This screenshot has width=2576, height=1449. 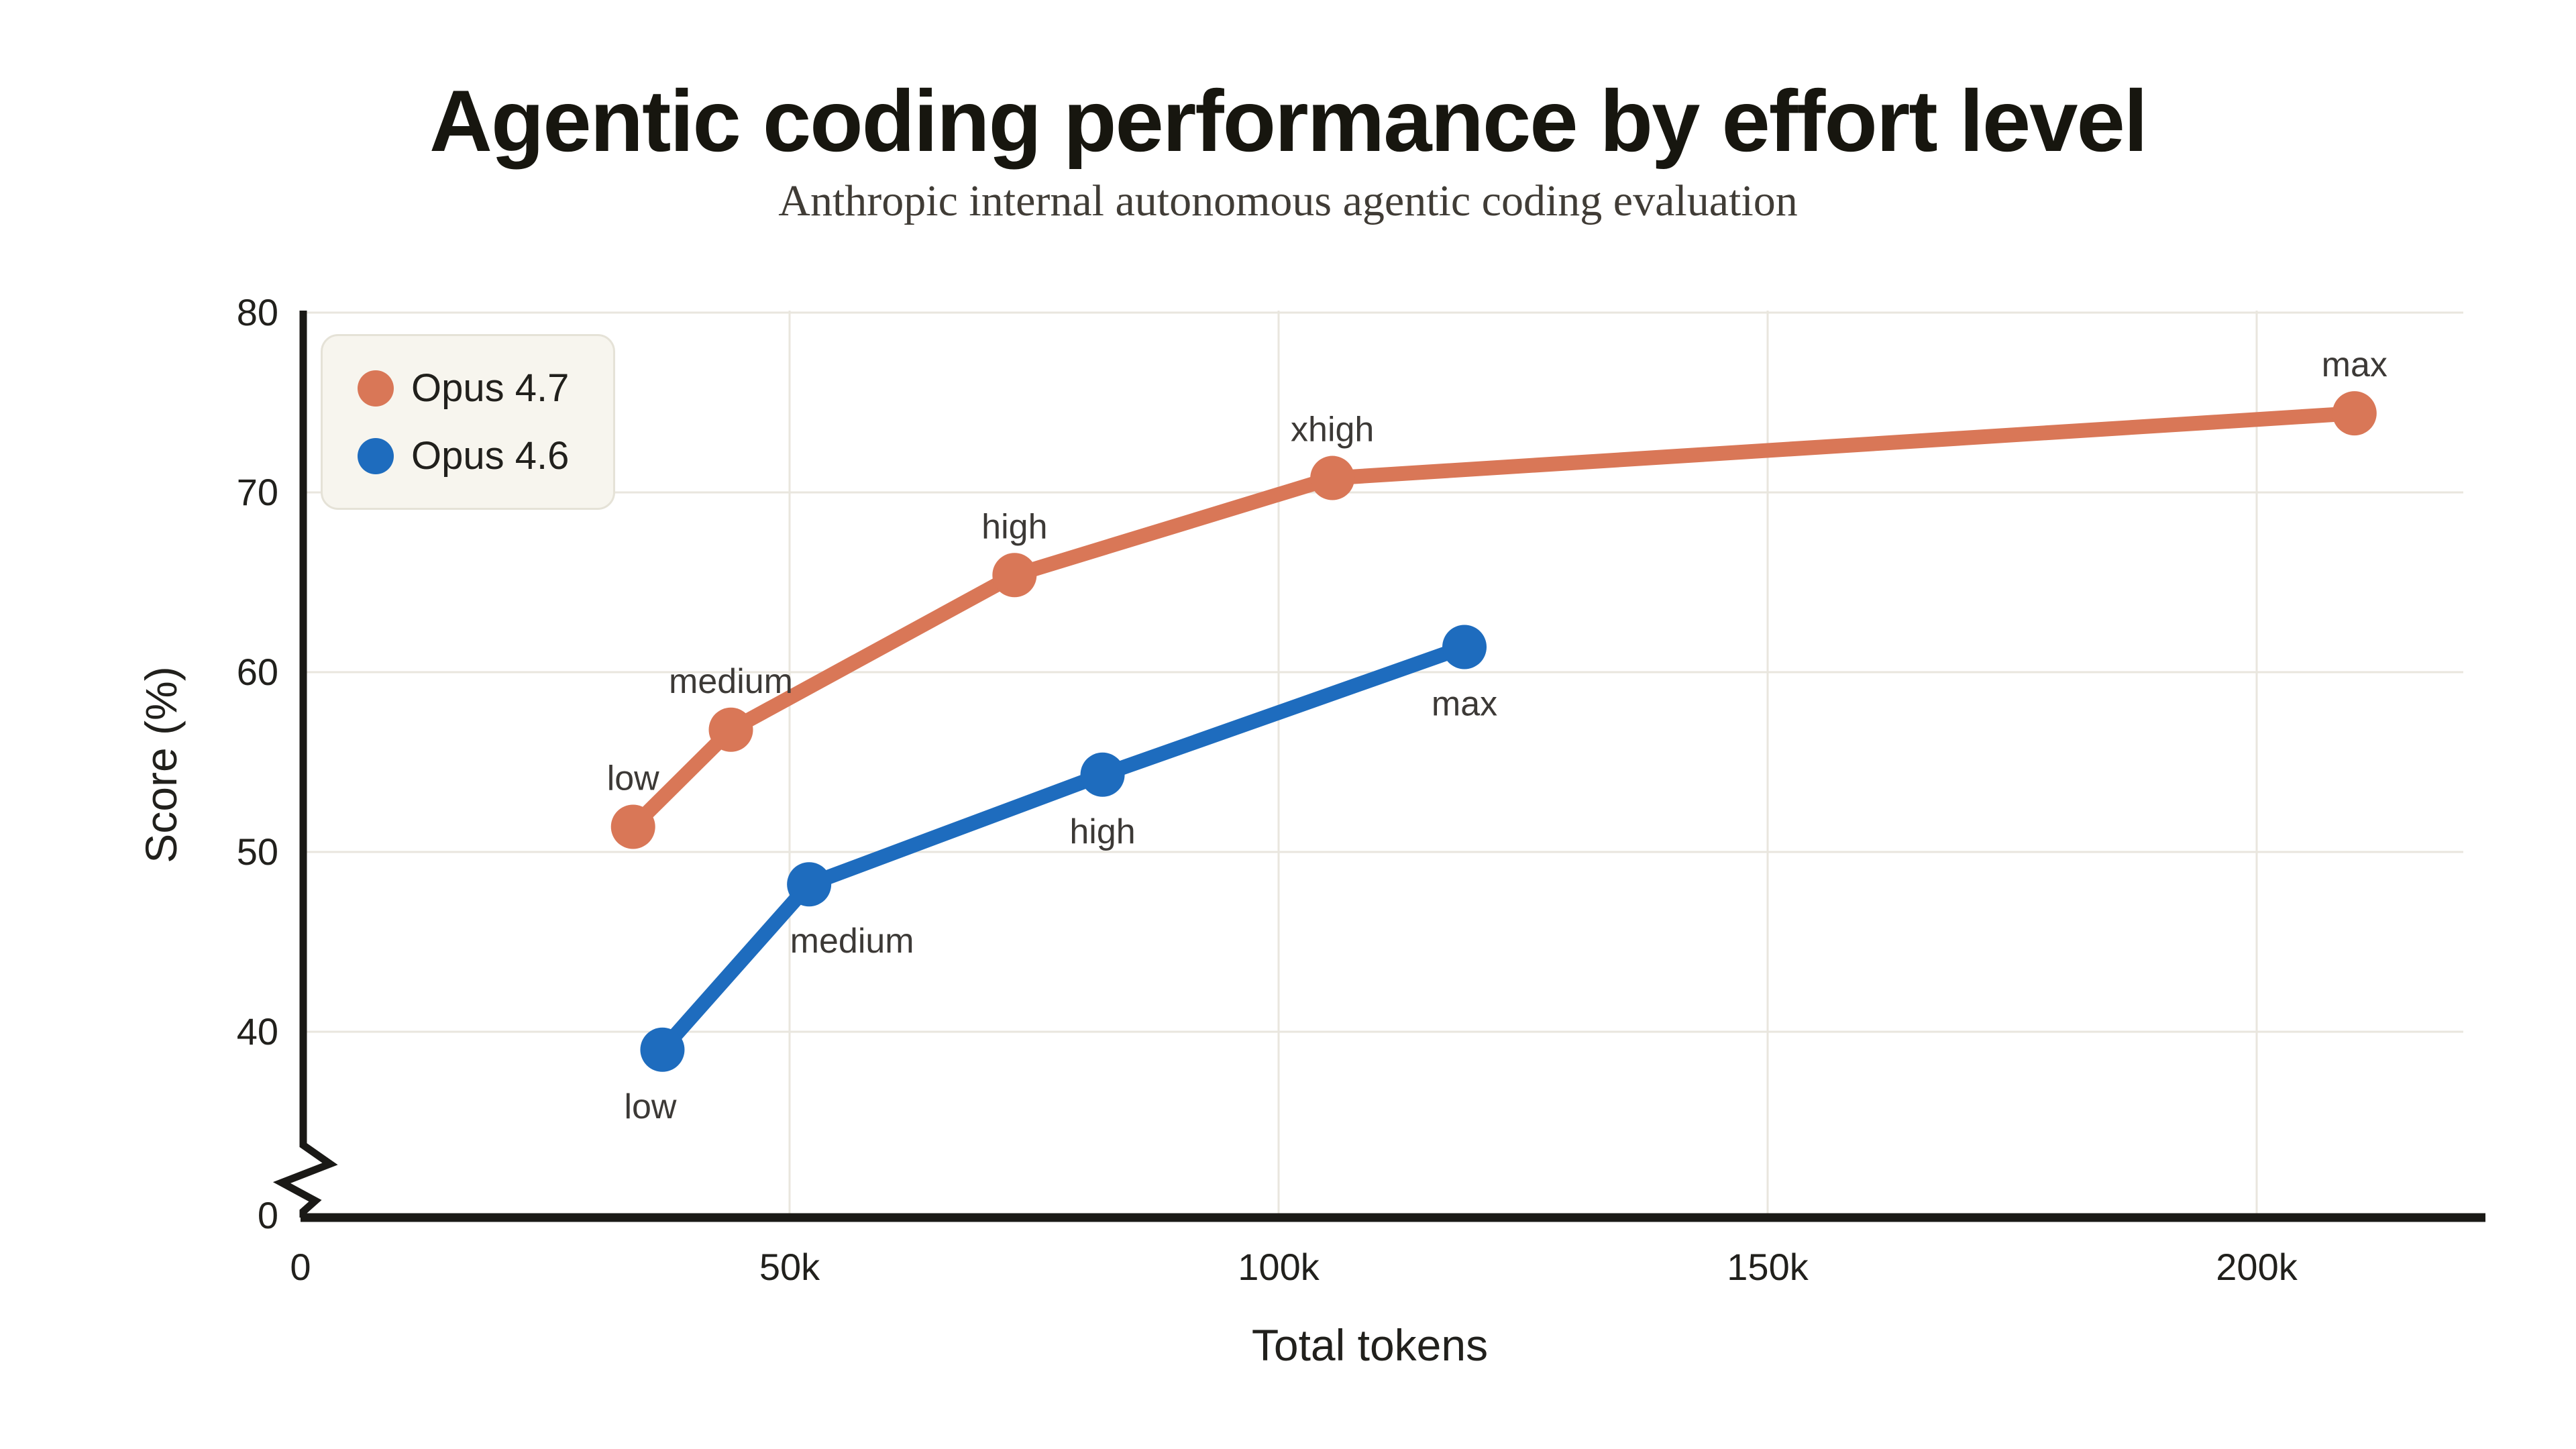 I want to click on legend-label-opus-4-7: Opus 4.7, so click(x=490, y=388).